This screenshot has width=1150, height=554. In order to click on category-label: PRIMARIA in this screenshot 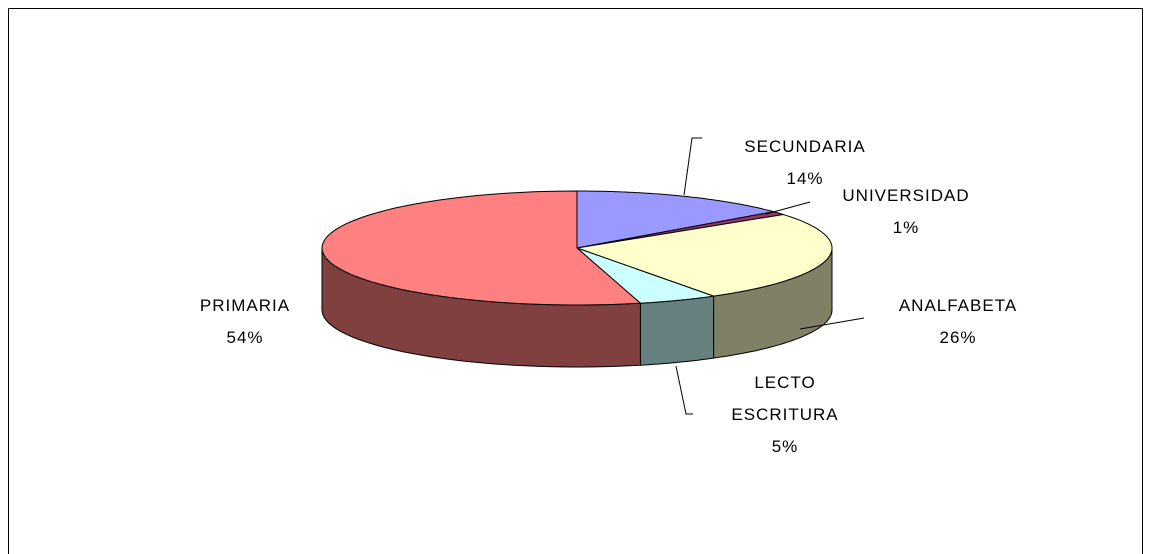, I will do `click(245, 305)`.